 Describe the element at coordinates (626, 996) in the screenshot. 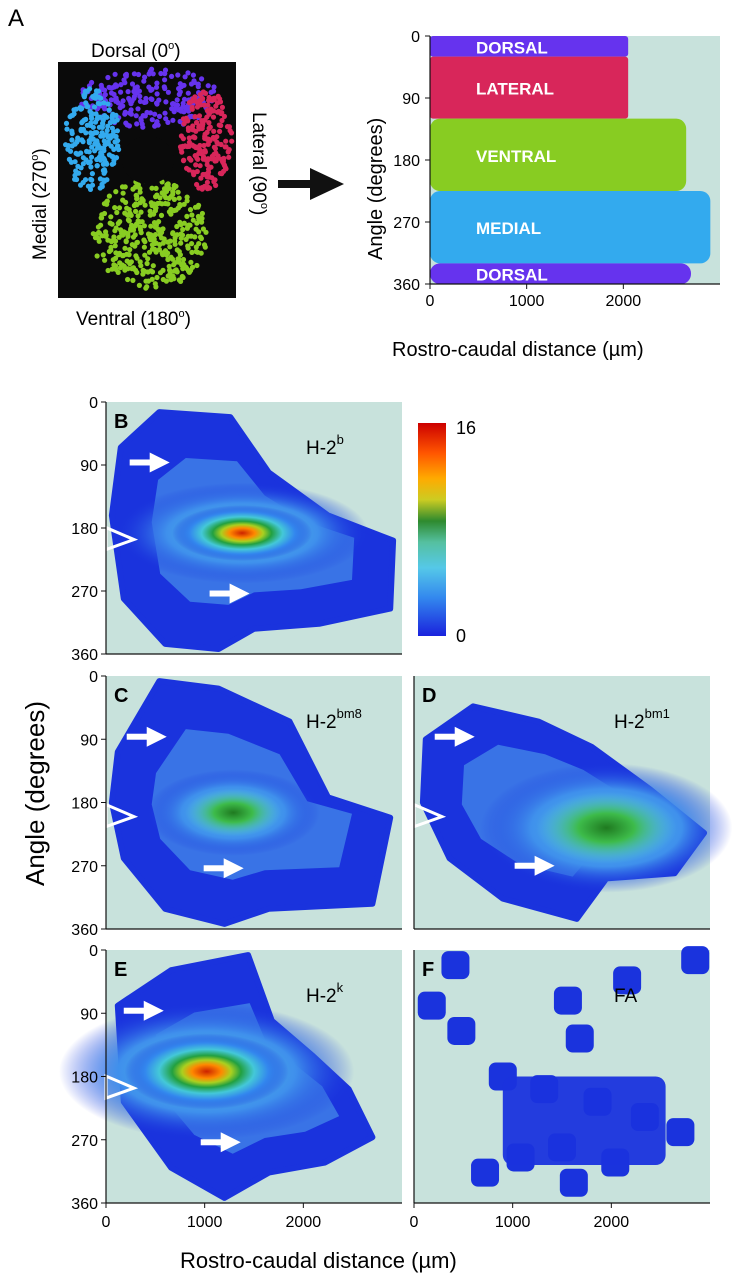

I see `strain-label: FA` at that location.